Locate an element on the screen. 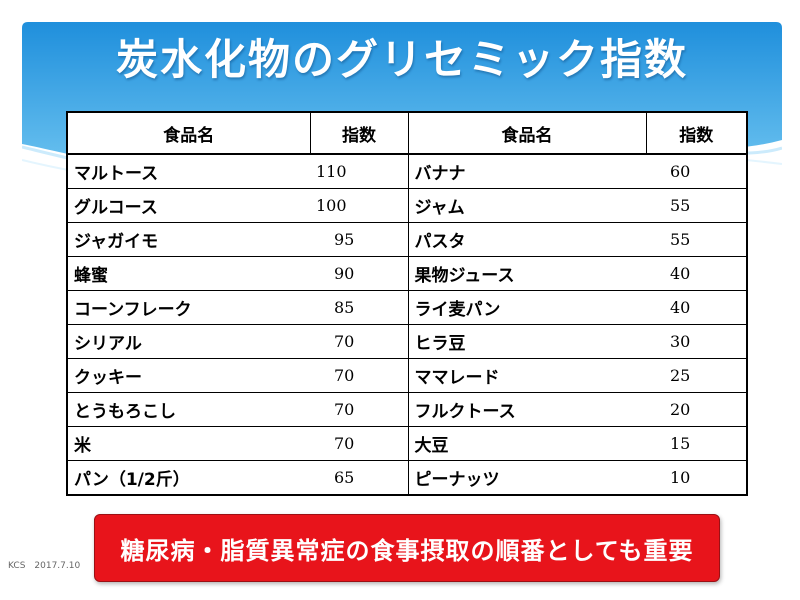  index-value-cell: 25 is located at coordinates (696, 375).